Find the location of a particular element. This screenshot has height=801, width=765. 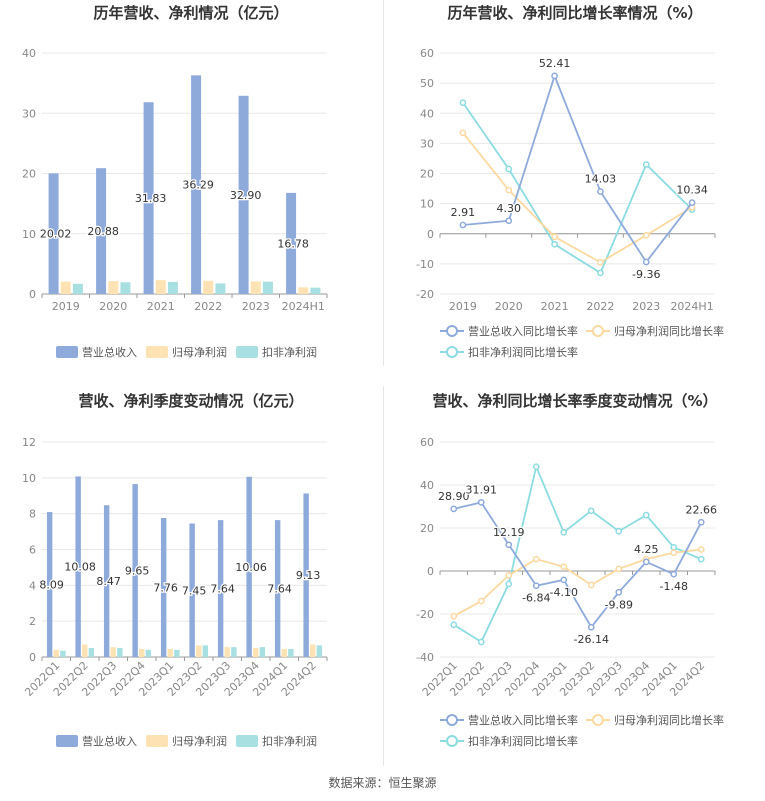

annual-line-data-label: 10.34 is located at coordinates (692, 190).